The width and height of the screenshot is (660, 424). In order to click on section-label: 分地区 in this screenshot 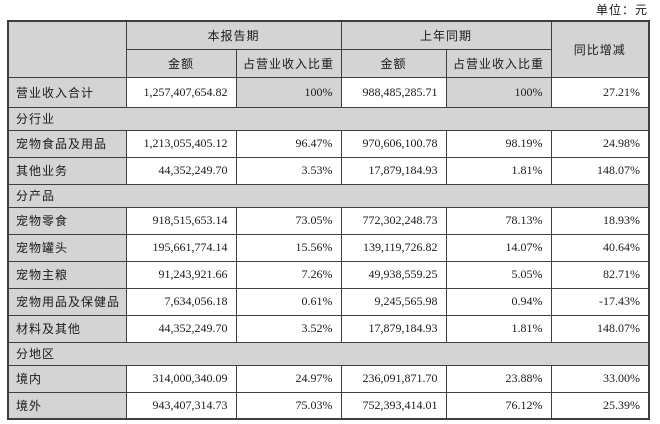, I will do `click(328, 353)`.